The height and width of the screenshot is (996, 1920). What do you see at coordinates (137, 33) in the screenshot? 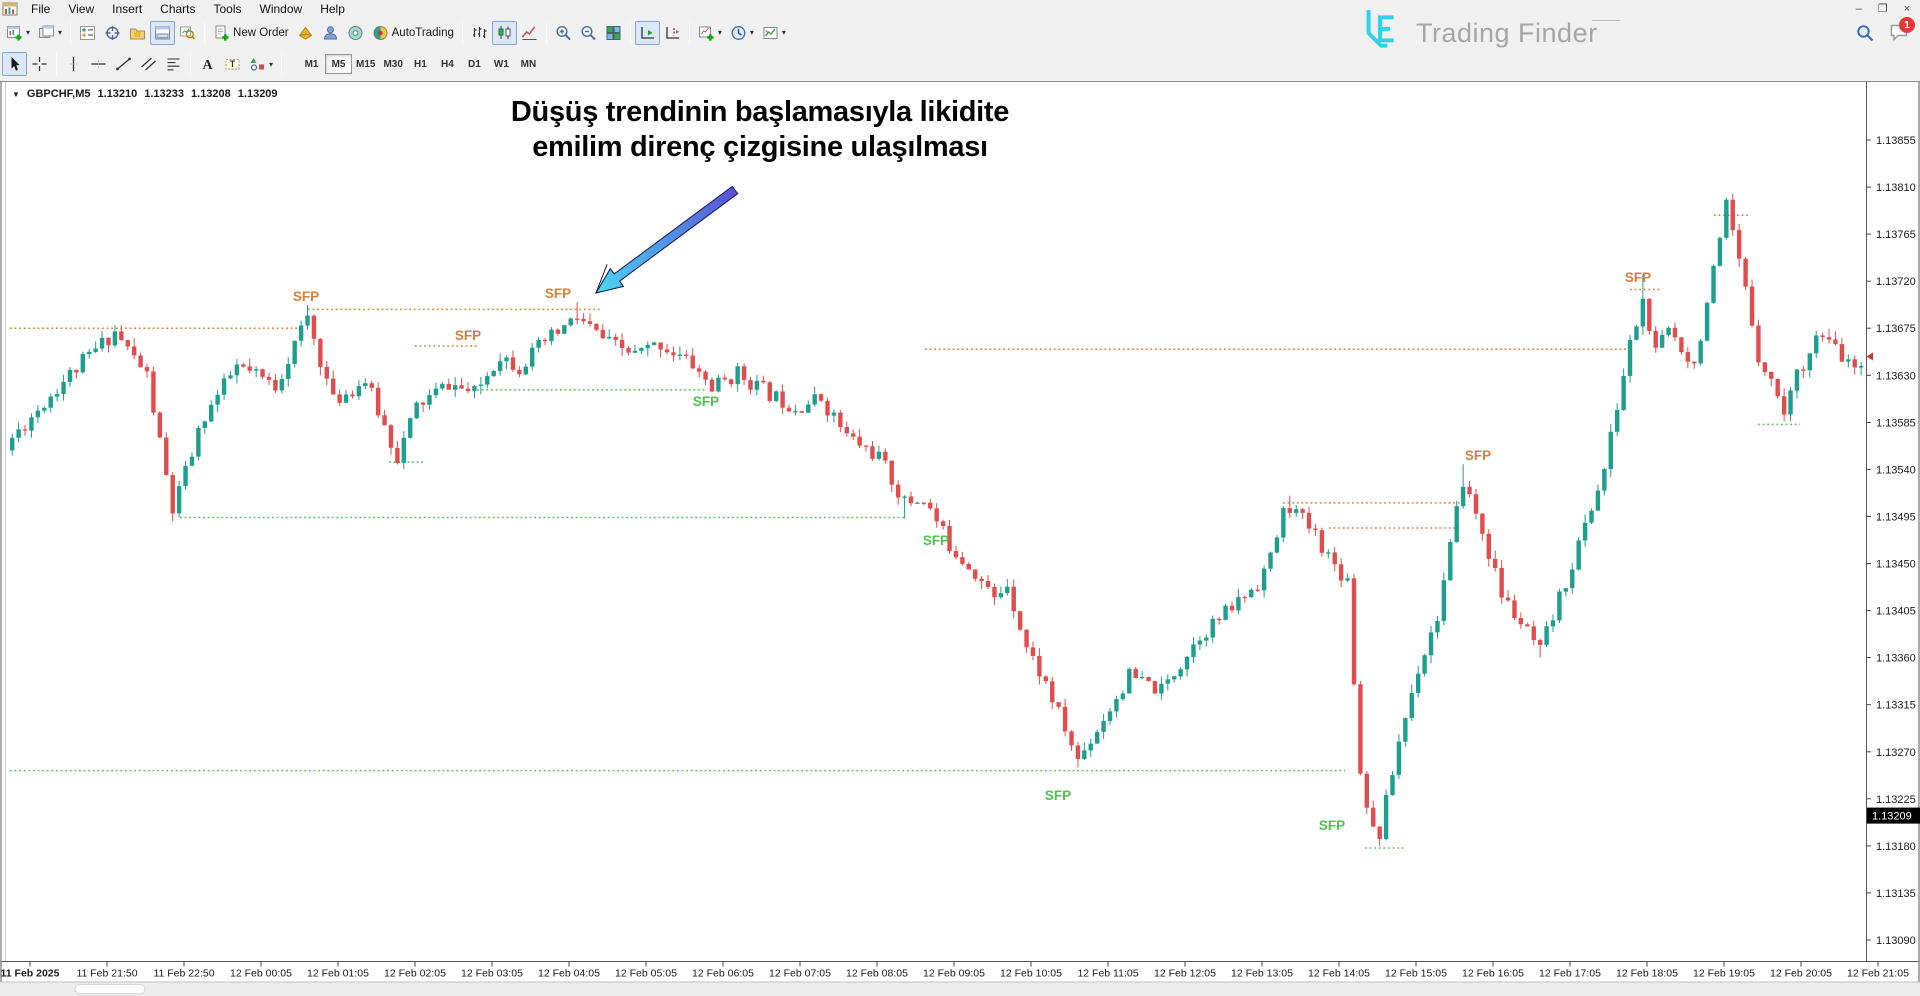
I see `navigator-button` at bounding box center [137, 33].